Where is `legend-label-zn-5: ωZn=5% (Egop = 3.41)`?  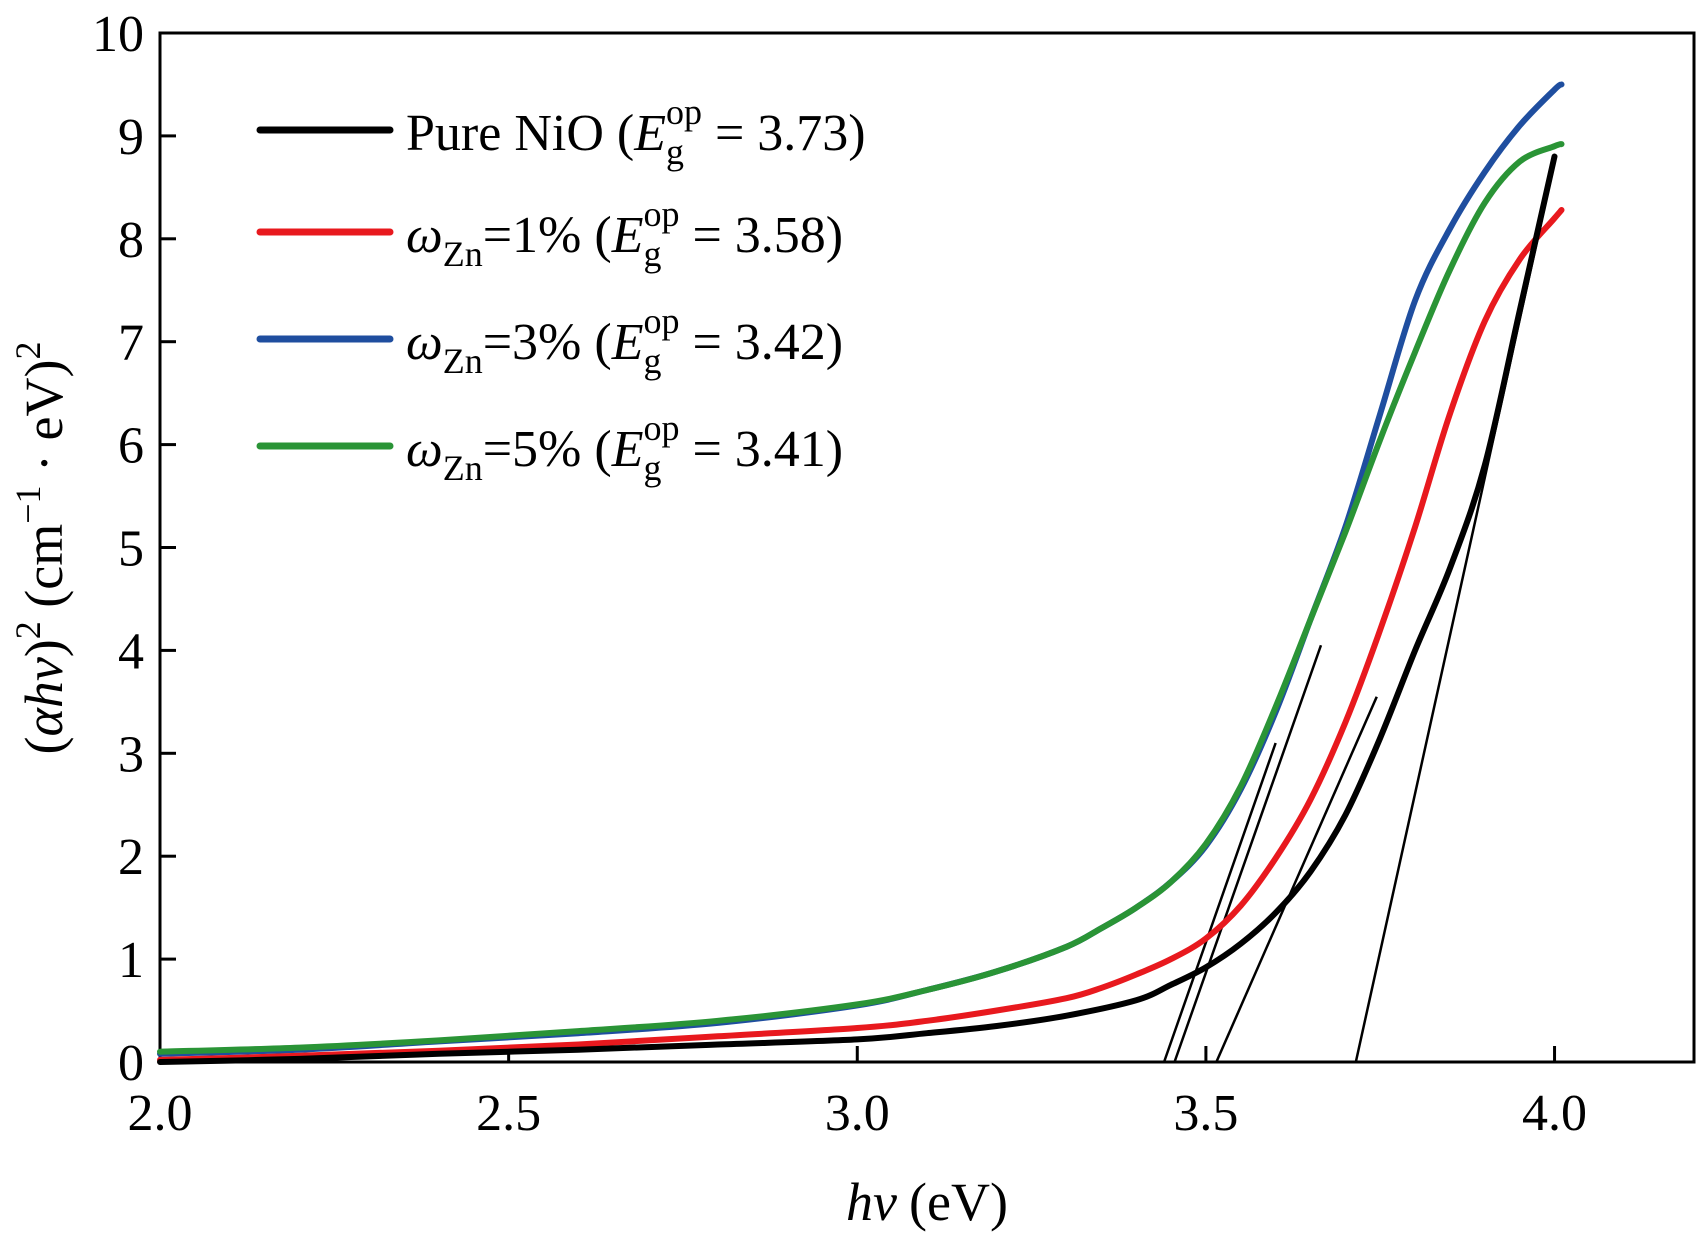 legend-label-zn-5: ωZn=5% (Egop = 3.41) is located at coordinates (624, 448).